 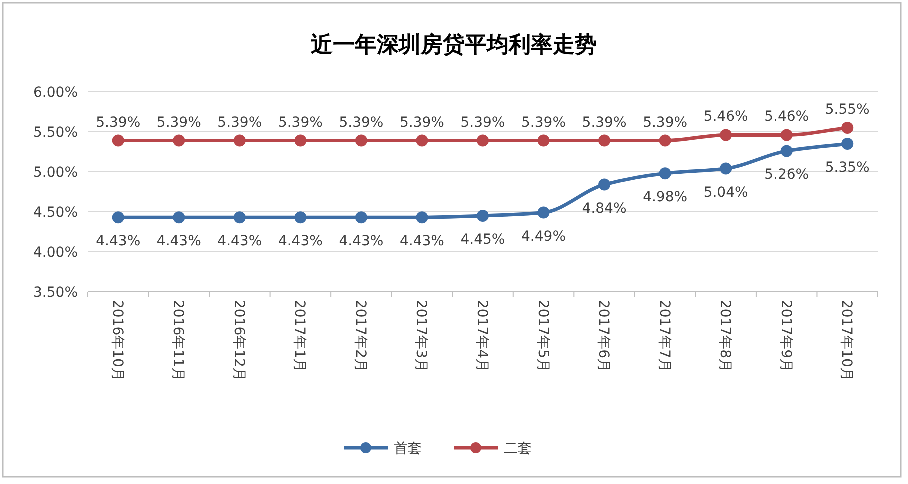 What do you see at coordinates (421, 336) in the screenshot?
I see `x-tick-label: 2017年3月` at bounding box center [421, 336].